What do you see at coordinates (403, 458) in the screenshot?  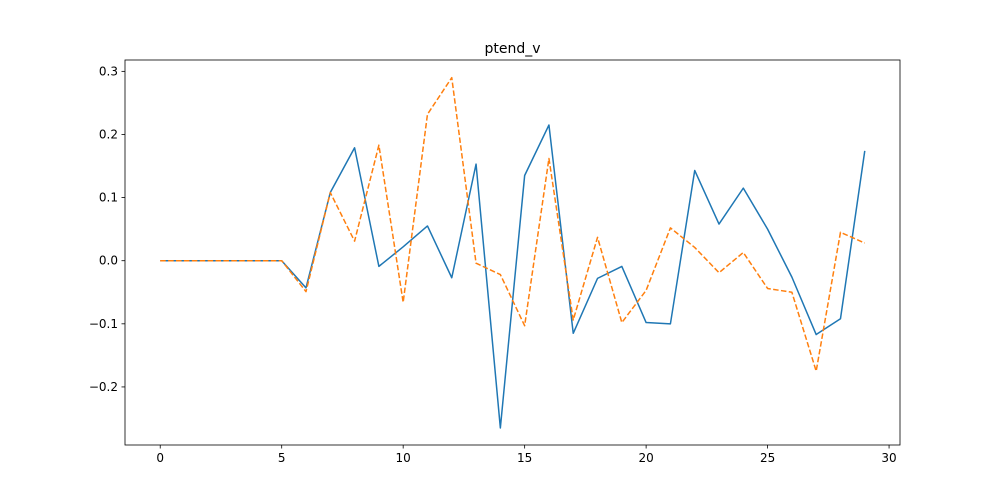 I see `x-tick-label: 10` at bounding box center [403, 458].